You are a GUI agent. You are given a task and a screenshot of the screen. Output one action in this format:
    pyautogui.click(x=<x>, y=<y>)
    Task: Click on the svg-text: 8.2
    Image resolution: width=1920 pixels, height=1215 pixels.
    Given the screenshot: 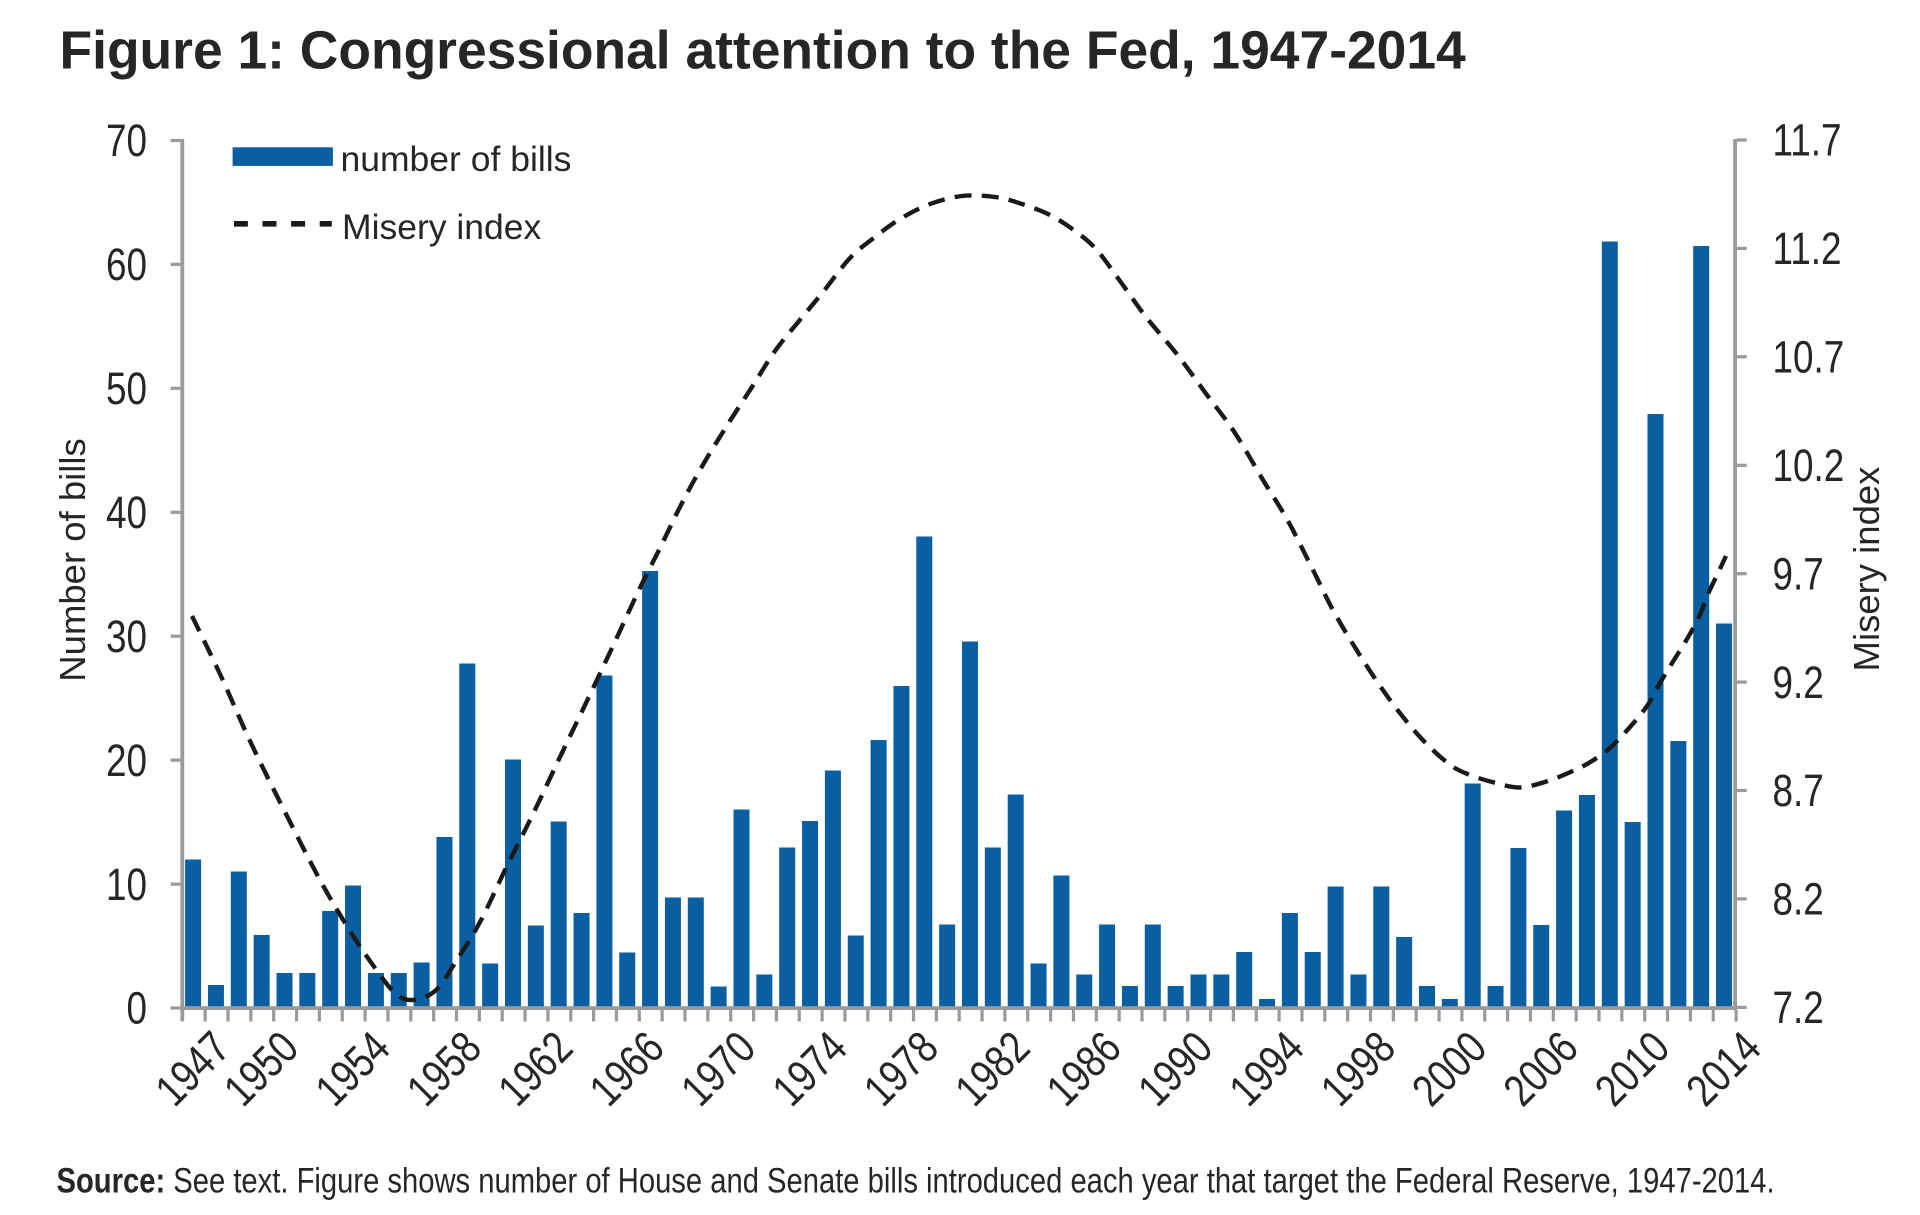 What is the action you would take?
    pyautogui.click(x=1798, y=899)
    